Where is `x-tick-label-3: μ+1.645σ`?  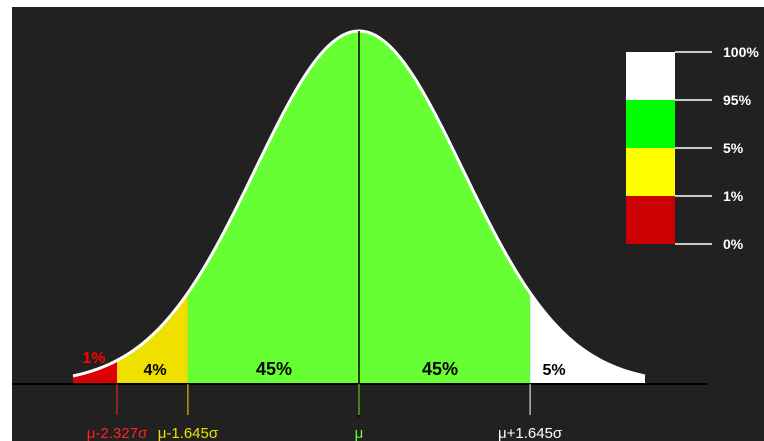
x-tick-label-3: μ+1.645σ is located at coordinates (530, 433).